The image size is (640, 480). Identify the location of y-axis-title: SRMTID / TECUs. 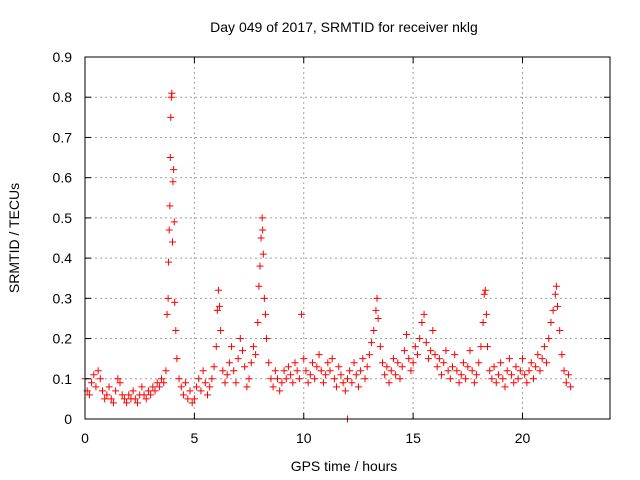
(14, 238).